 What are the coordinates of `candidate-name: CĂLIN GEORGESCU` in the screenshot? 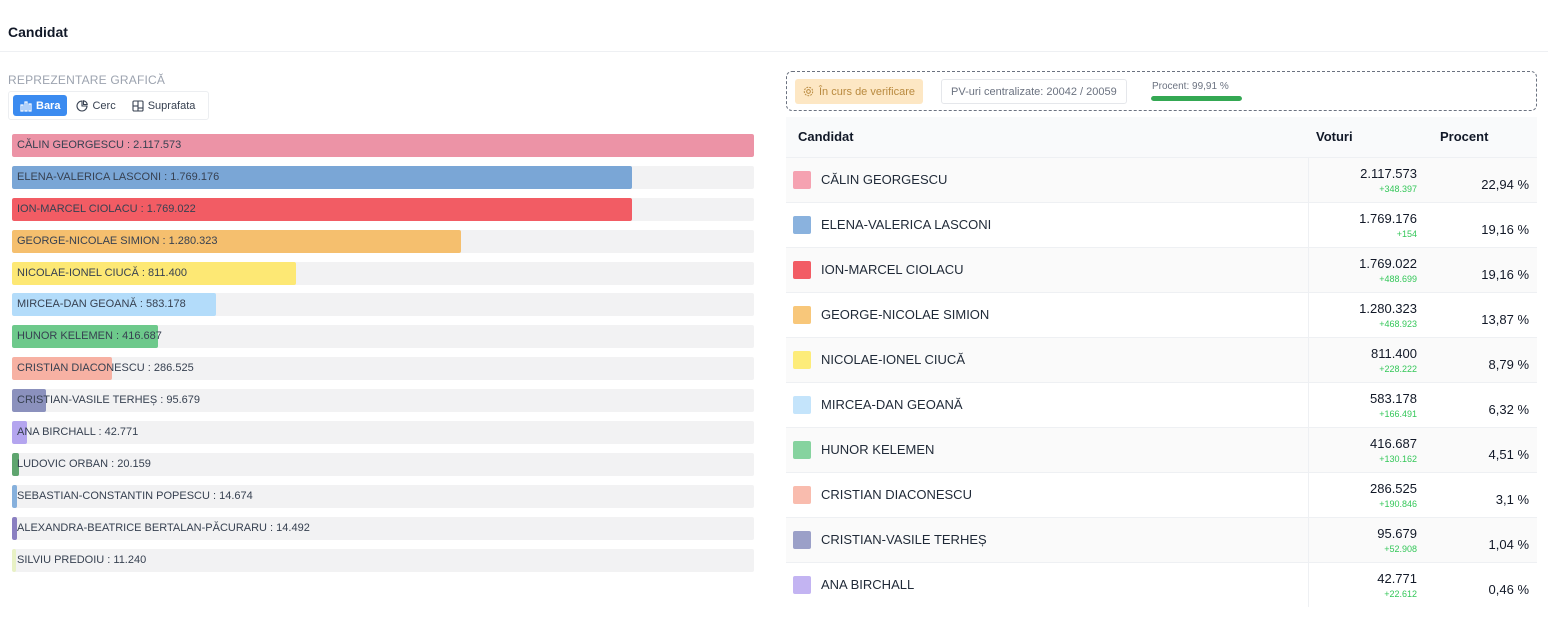 It's located at (884, 179).